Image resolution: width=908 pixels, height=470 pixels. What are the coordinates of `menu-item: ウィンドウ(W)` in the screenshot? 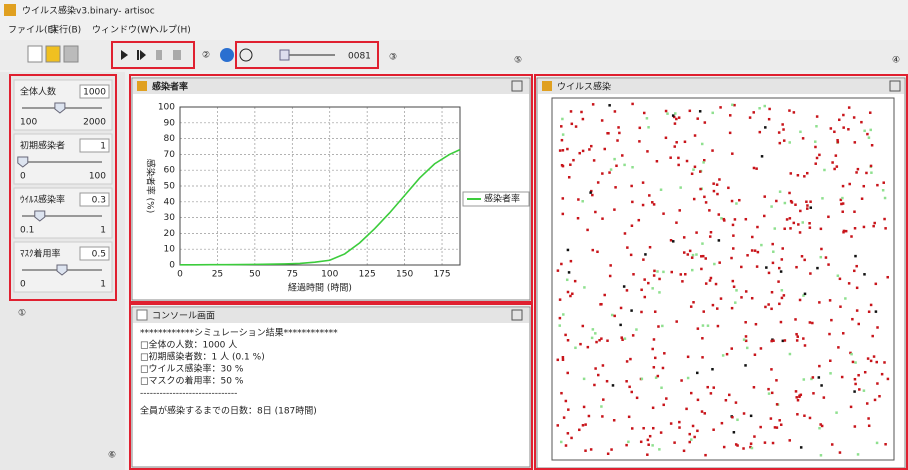 It's located at (122, 30).